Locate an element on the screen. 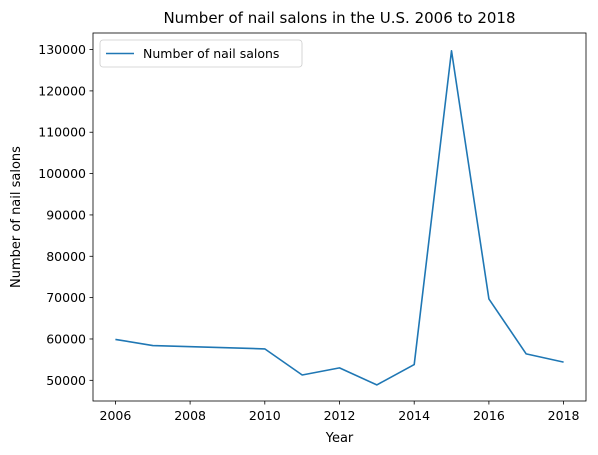 This screenshot has height=455, width=598. x-tick-label: 2008 is located at coordinates (190, 415).